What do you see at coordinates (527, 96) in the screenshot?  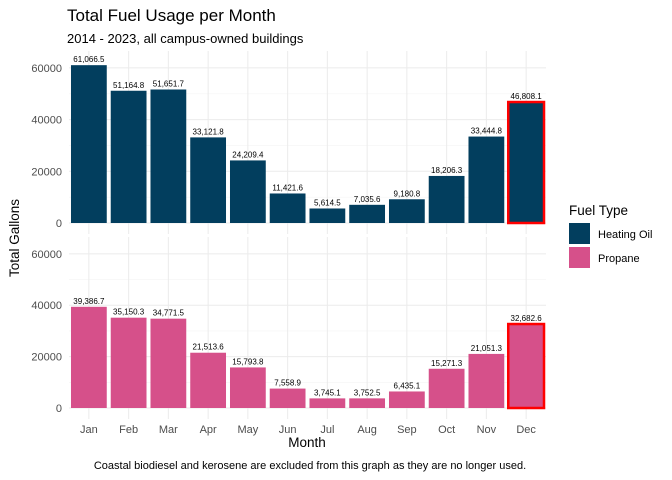 I see `data-label: 46,808.1` at bounding box center [527, 96].